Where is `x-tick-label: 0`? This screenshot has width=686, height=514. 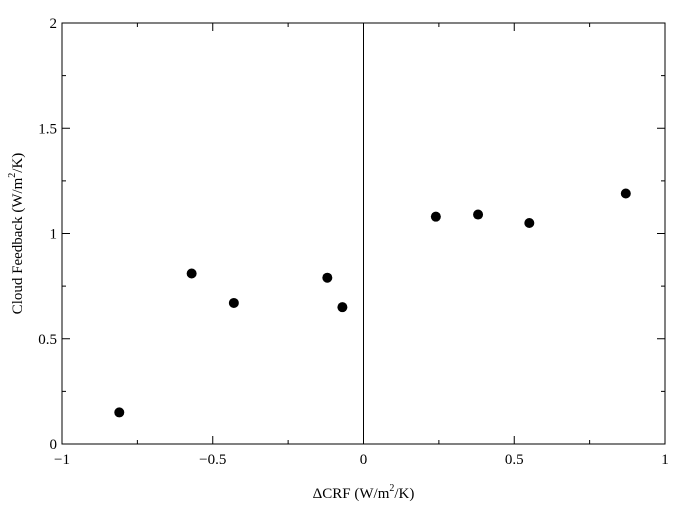 x-tick-label: 0 is located at coordinates (364, 460).